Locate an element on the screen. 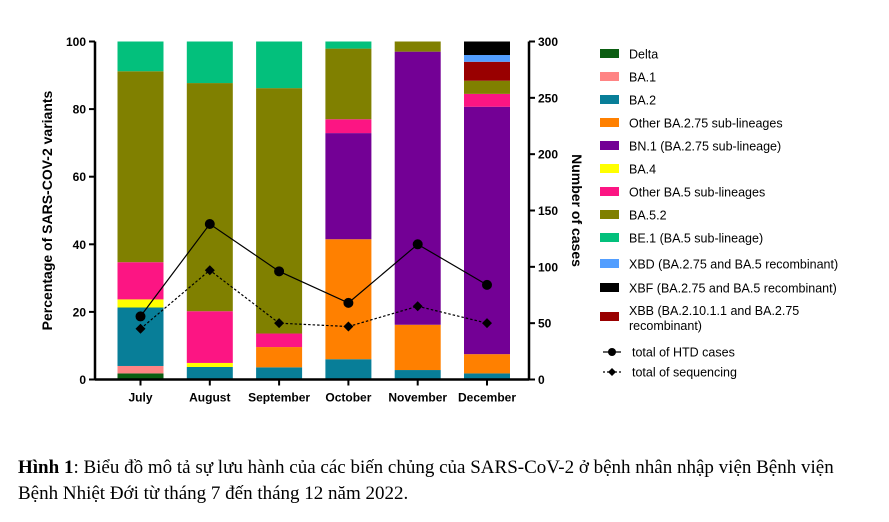 This screenshot has width=889, height=522. y-right-tick-label: 250 is located at coordinates (548, 98).